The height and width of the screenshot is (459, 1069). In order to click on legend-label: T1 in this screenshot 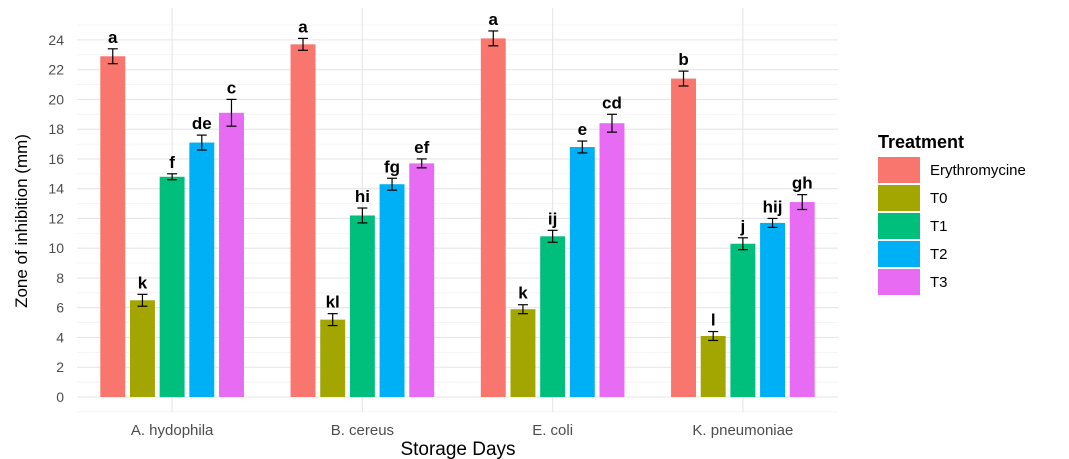, I will do `click(939, 226)`.